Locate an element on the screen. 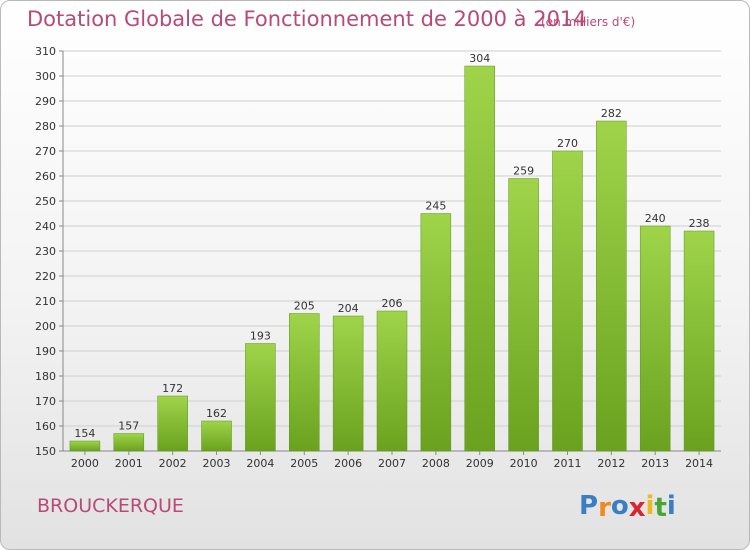 The height and width of the screenshot is (550, 750). x-tick-label: 2011 is located at coordinates (567, 463).